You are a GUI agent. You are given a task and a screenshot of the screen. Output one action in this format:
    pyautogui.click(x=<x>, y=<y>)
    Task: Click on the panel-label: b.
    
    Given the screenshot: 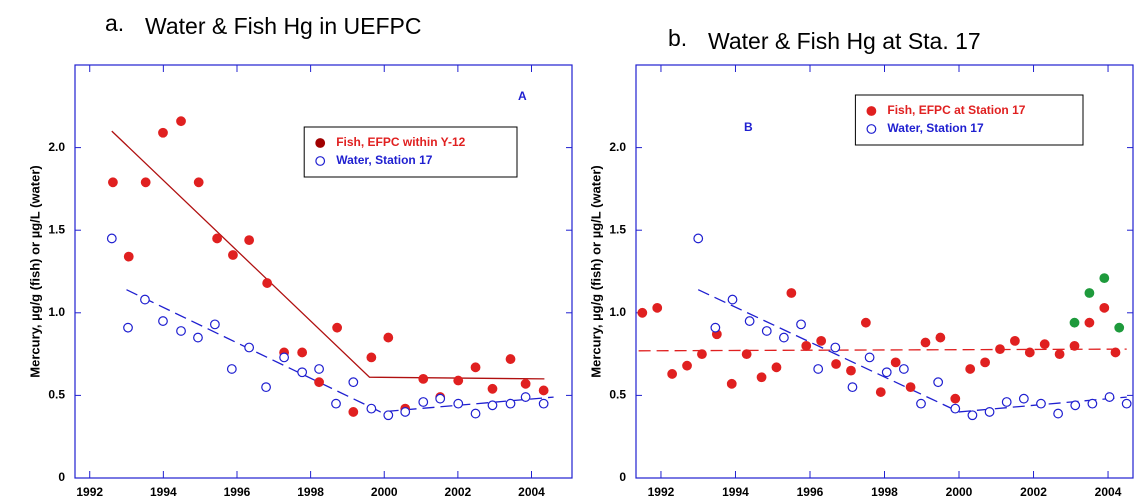 What is the action you would take?
    pyautogui.click(x=677, y=38)
    